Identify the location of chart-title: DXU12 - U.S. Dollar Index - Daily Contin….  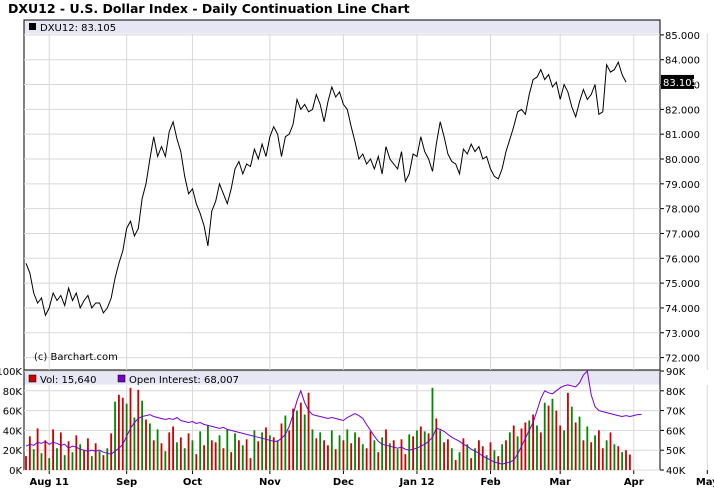
(209, 8).